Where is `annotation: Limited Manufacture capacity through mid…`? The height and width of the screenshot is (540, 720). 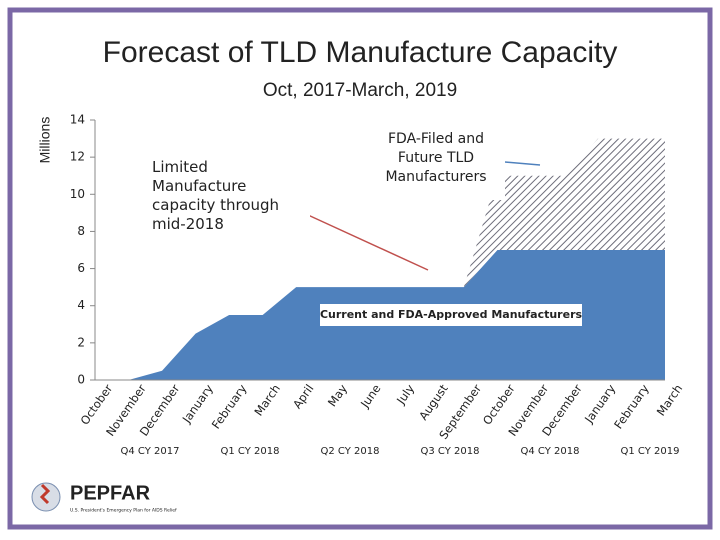 annotation: Limited Manufacture capacity through mid… is located at coordinates (216, 195).